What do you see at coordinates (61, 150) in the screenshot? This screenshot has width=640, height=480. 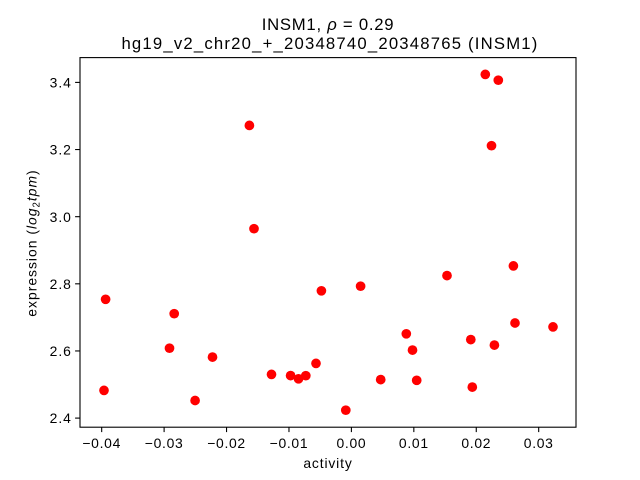 I see `svg-text: 3.2` at bounding box center [61, 150].